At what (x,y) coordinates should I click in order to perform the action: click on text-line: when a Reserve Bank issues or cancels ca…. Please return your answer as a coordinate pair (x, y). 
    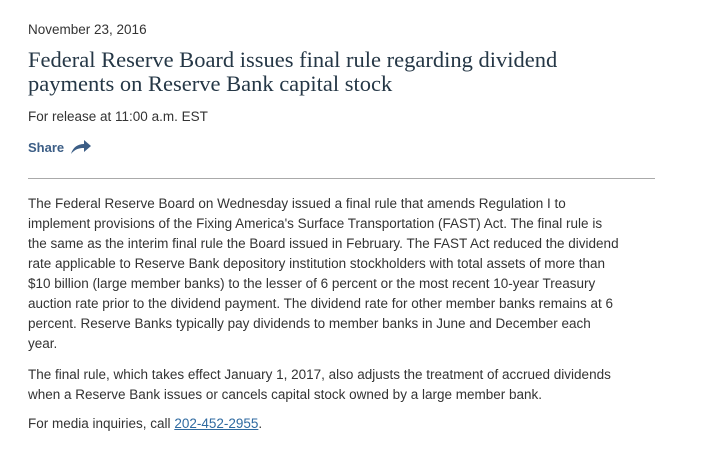
    Looking at the image, I should click on (285, 394).